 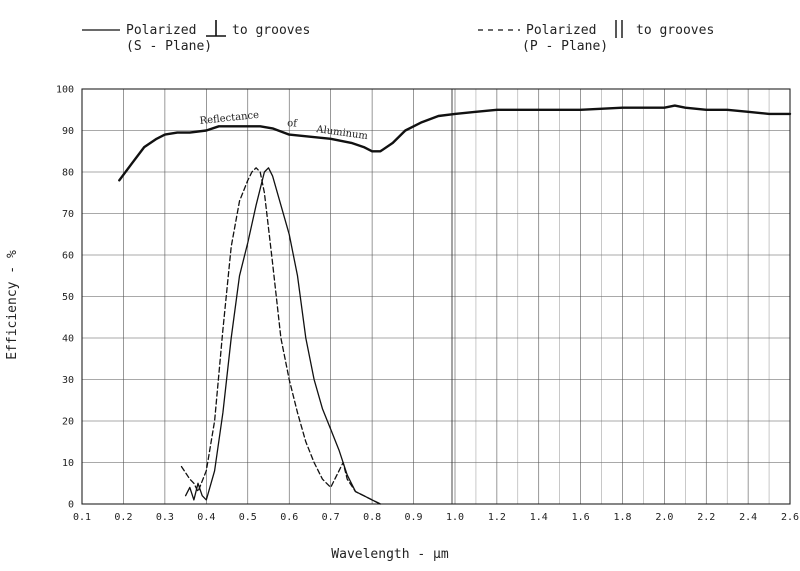 What do you see at coordinates (706, 517) in the screenshot?
I see `x-tick-label: 2.2` at bounding box center [706, 517].